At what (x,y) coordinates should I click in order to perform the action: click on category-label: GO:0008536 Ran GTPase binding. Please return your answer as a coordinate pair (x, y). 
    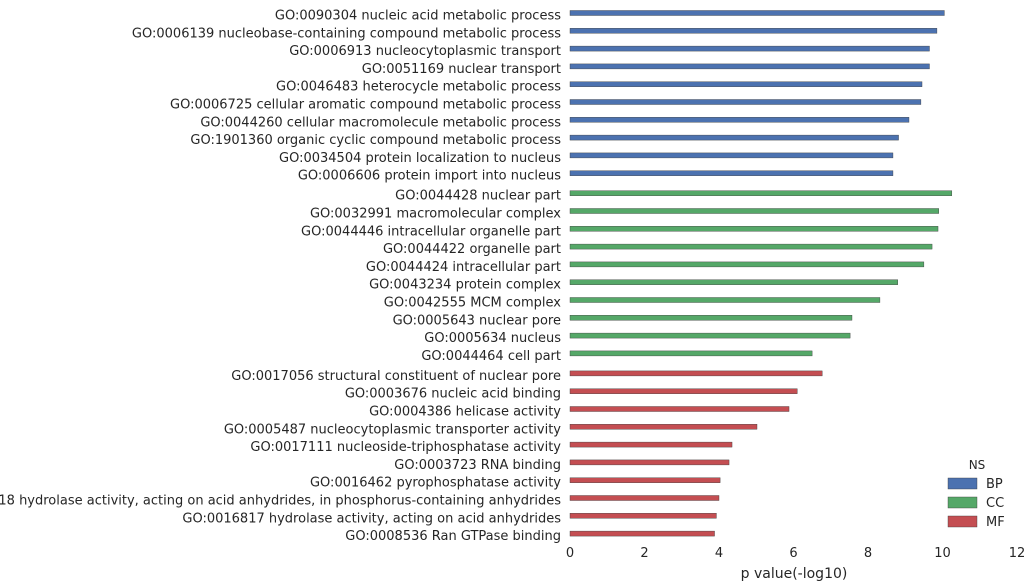
    Looking at the image, I should click on (453, 536).